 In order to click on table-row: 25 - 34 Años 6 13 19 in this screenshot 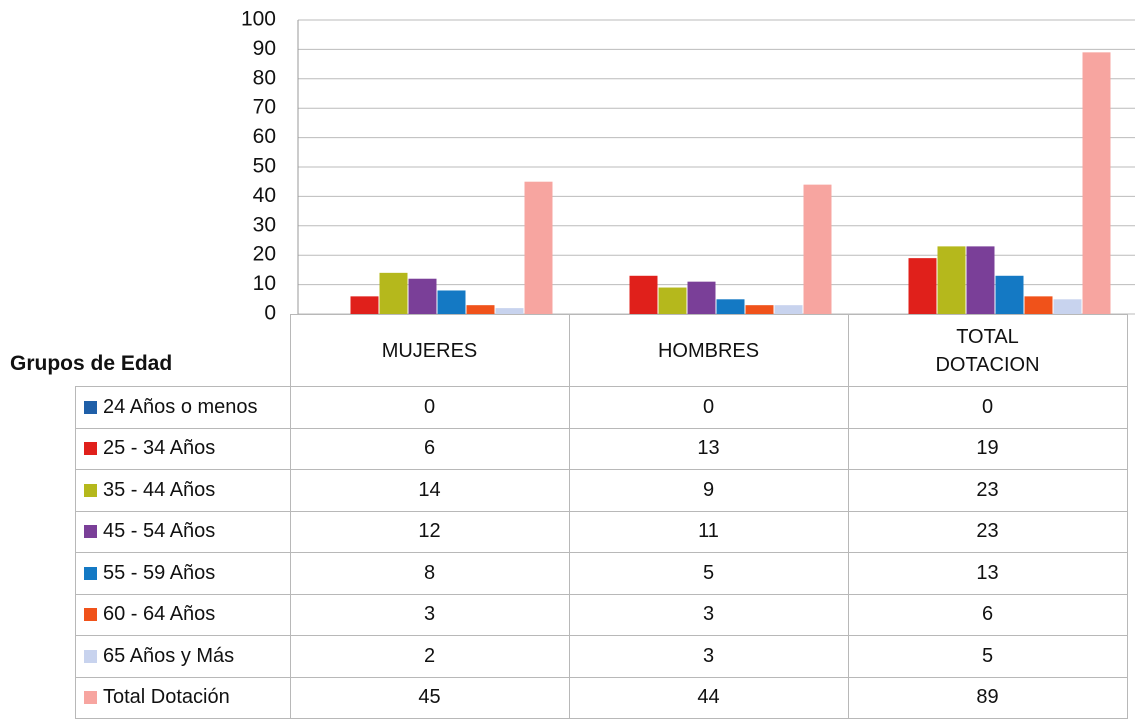, I will do `click(601, 448)`.